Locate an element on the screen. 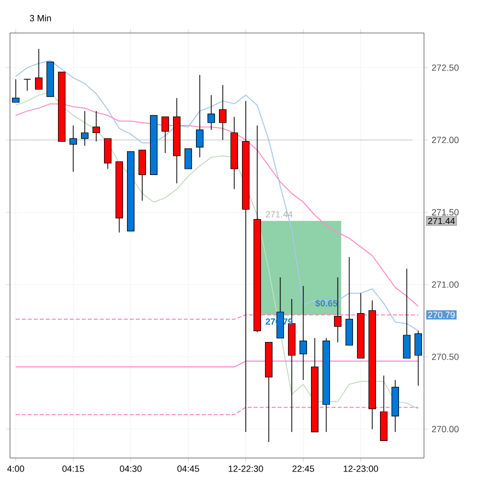 The width and height of the screenshot is (487, 488). chart-title: 3 Min is located at coordinates (40, 18).